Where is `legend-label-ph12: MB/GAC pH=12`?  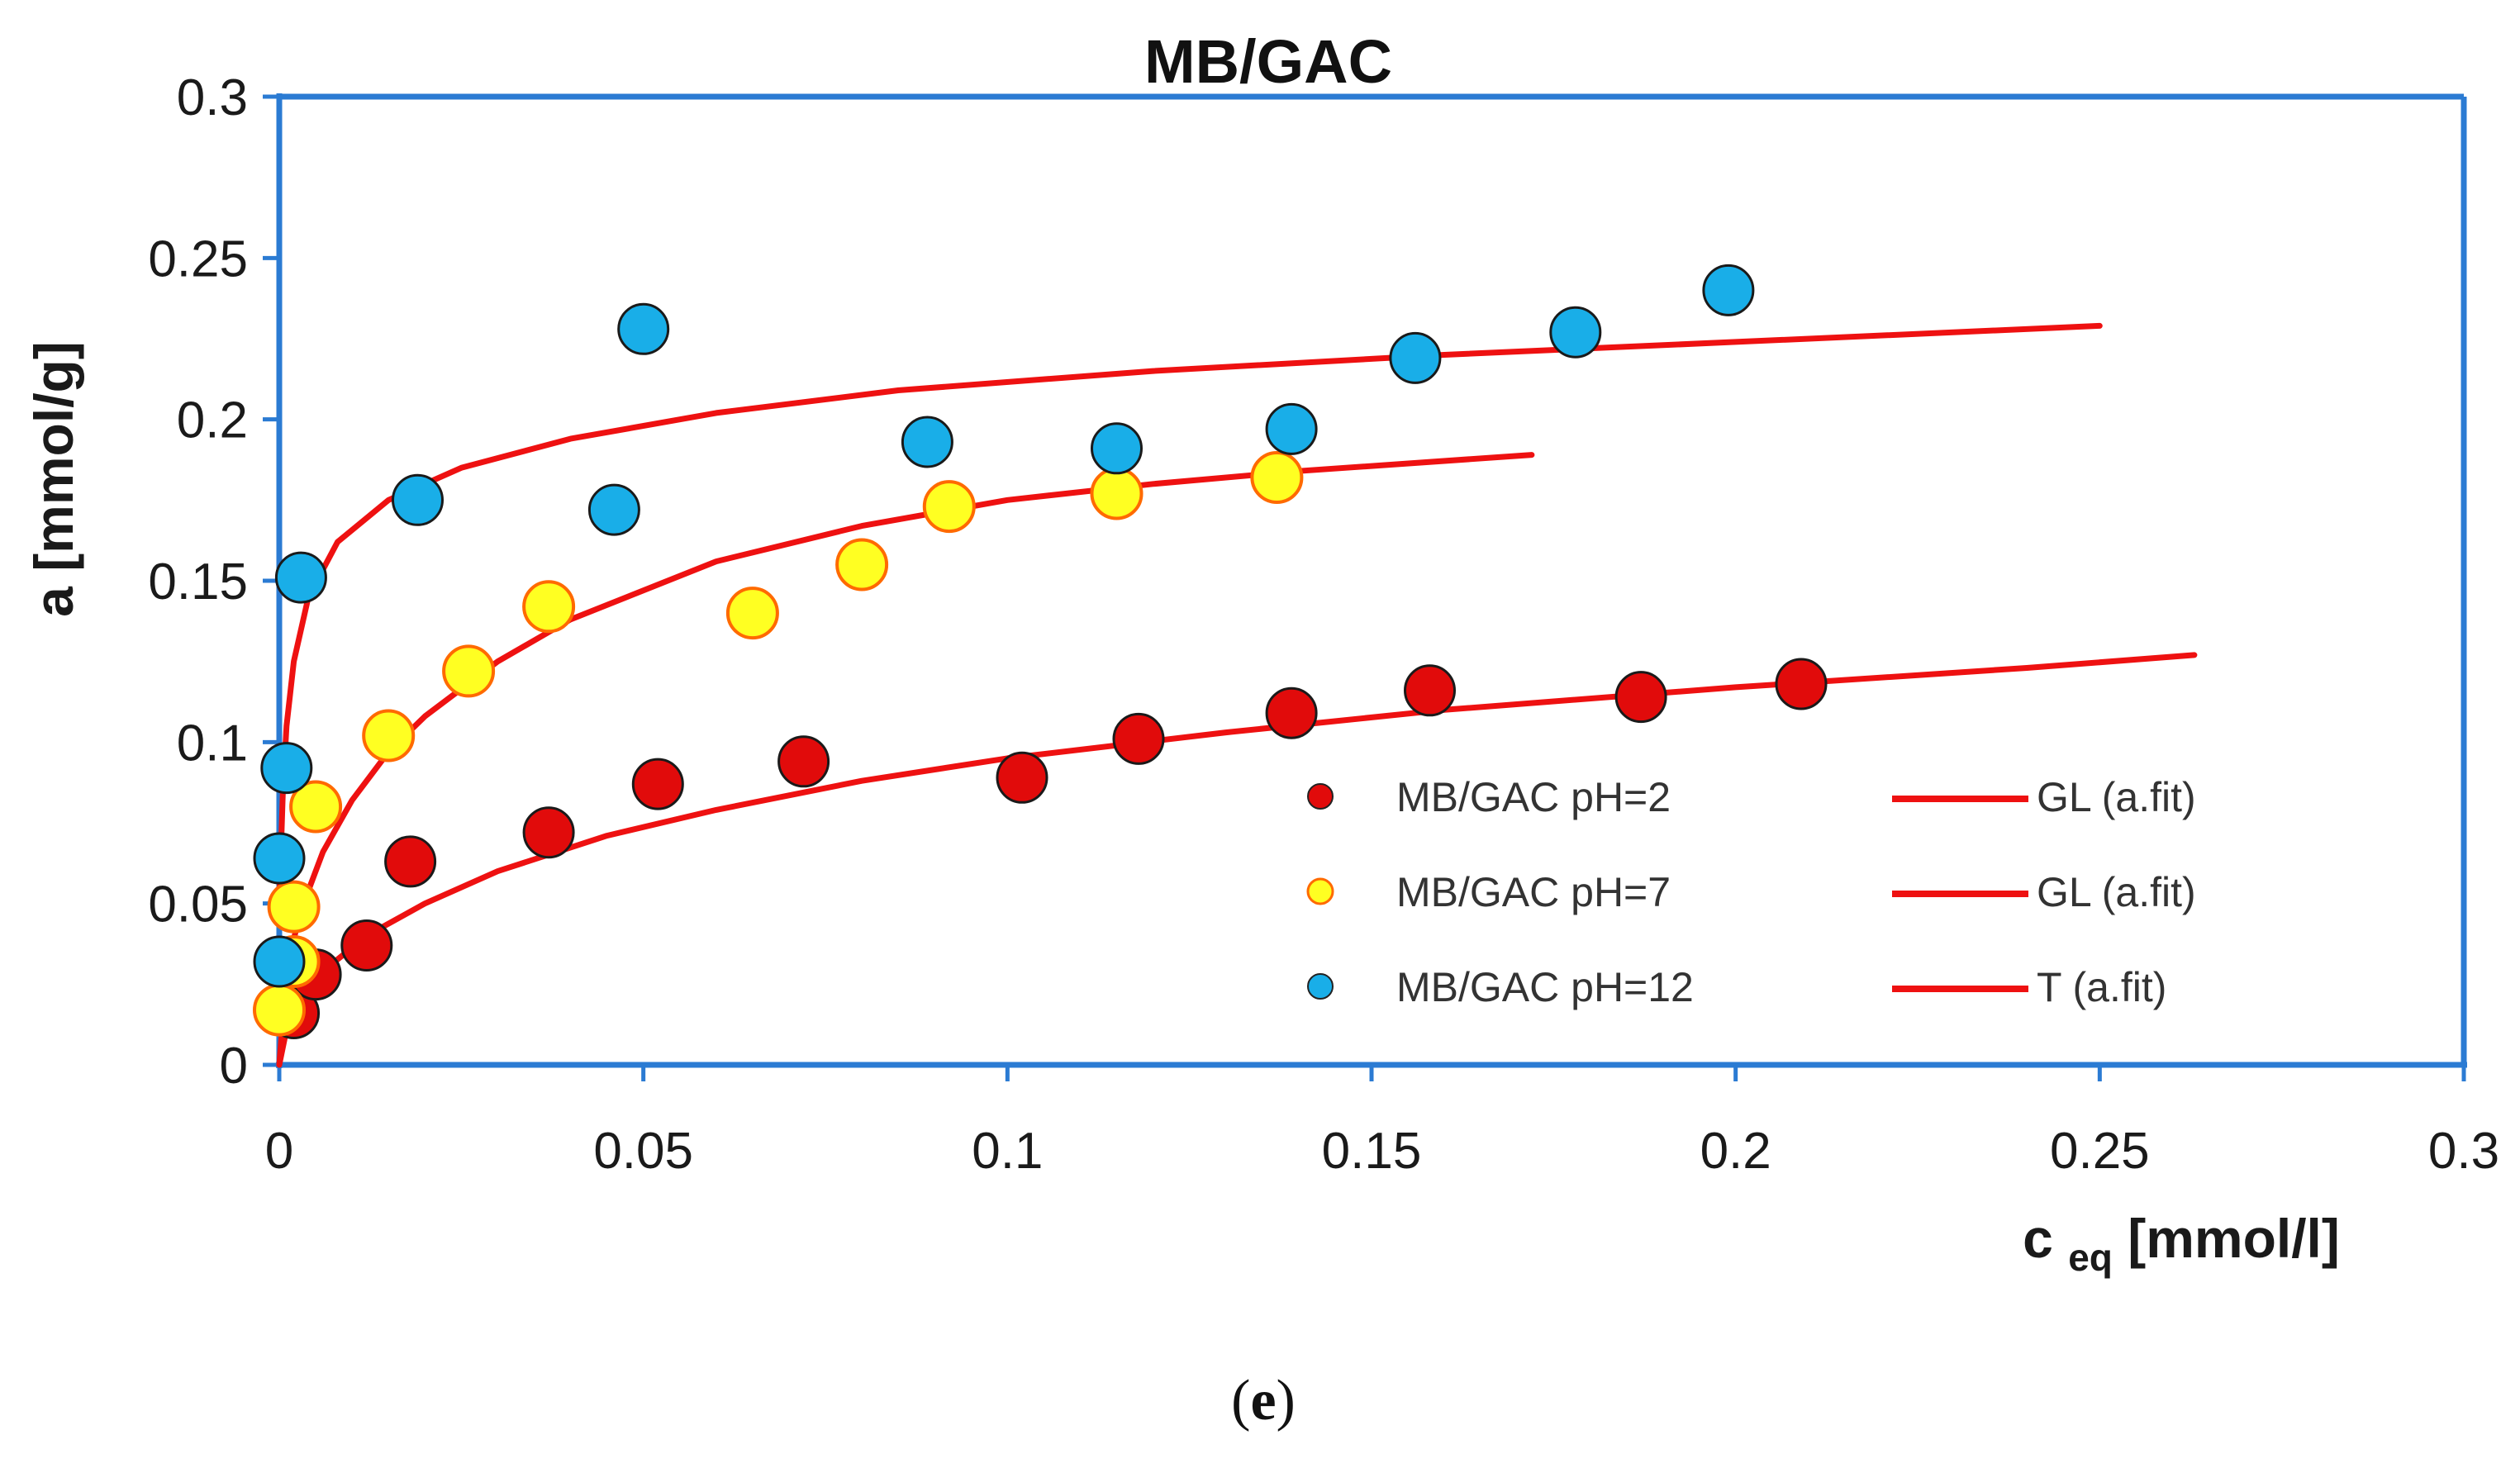
legend-label-ph12: MB/GAC pH=12 is located at coordinates (1545, 987).